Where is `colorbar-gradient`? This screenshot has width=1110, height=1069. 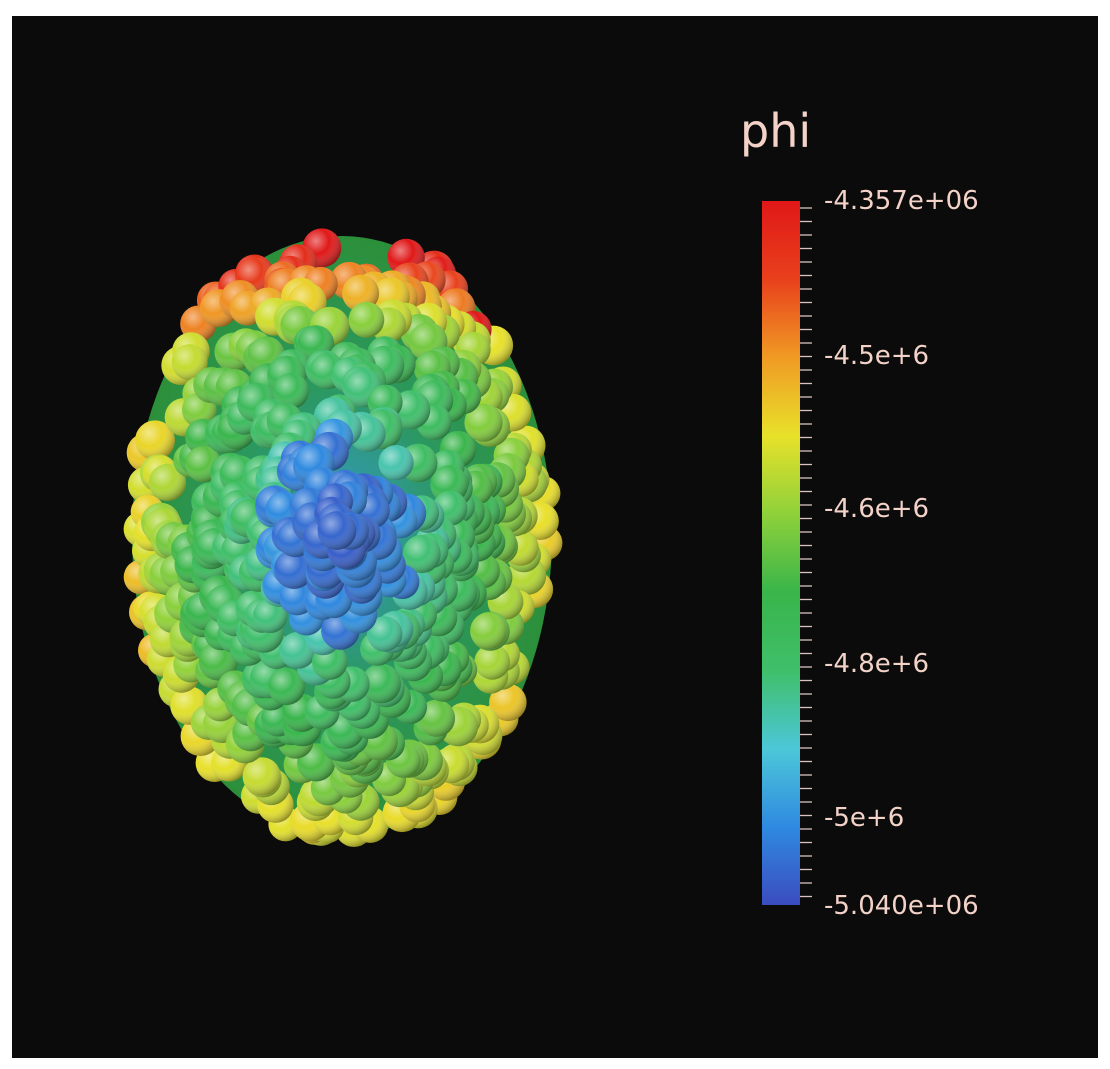
colorbar-gradient is located at coordinates (781, 553).